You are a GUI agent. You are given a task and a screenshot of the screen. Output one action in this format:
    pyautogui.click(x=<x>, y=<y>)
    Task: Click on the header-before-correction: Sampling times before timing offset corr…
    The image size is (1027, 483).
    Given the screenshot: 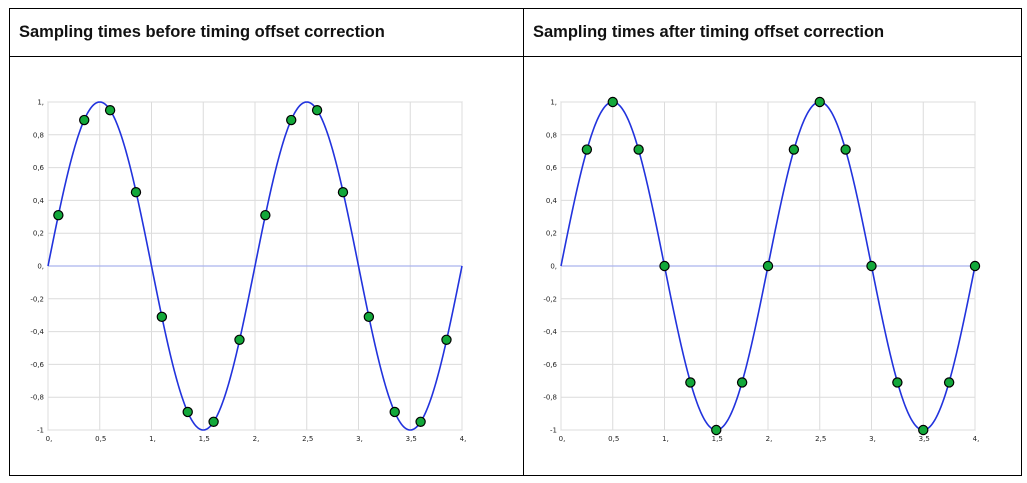 What is the action you would take?
    pyautogui.click(x=202, y=32)
    